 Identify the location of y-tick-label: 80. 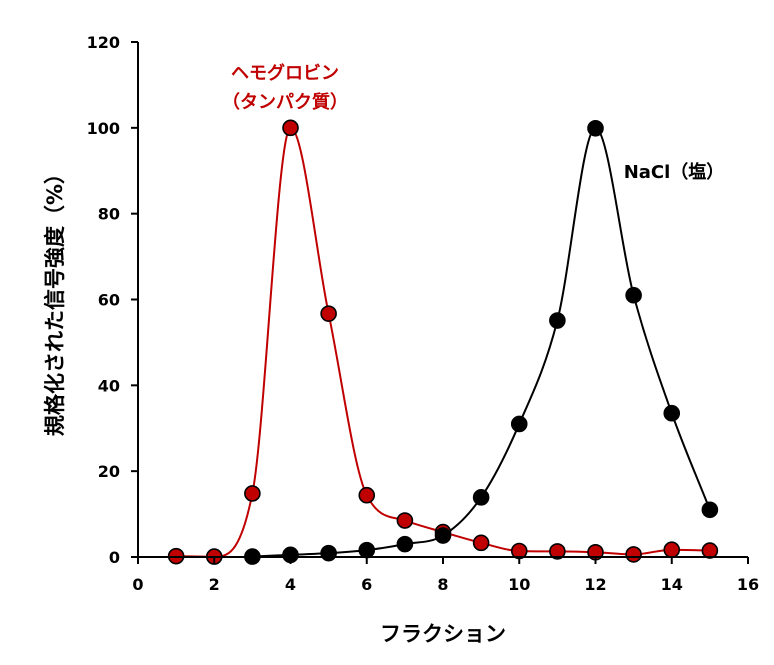
(109, 214).